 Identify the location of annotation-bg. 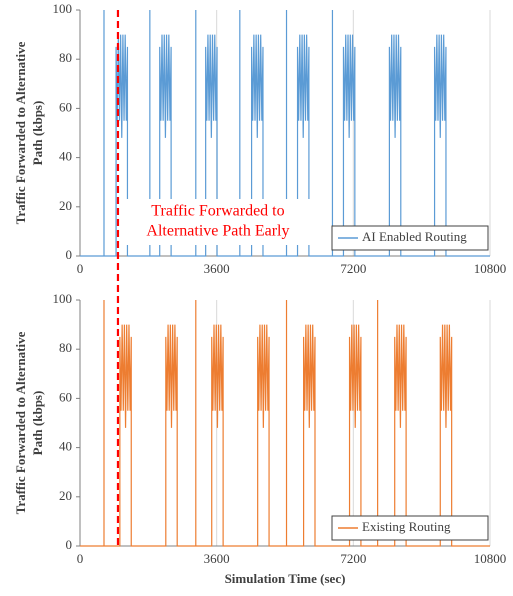
(218, 222).